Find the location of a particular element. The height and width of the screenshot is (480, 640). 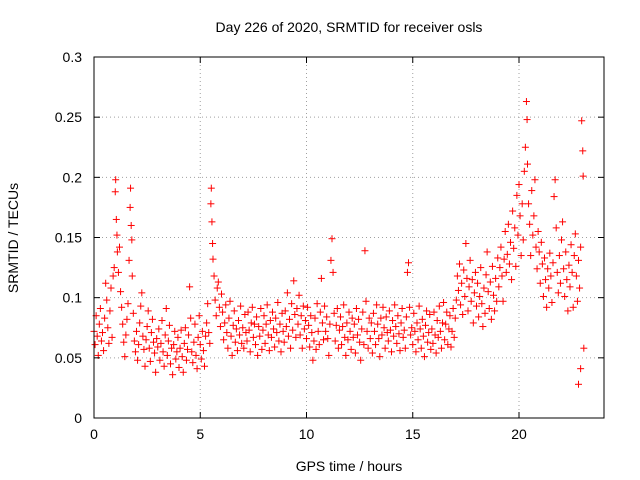

x-tick-label: 5 is located at coordinates (200, 434).